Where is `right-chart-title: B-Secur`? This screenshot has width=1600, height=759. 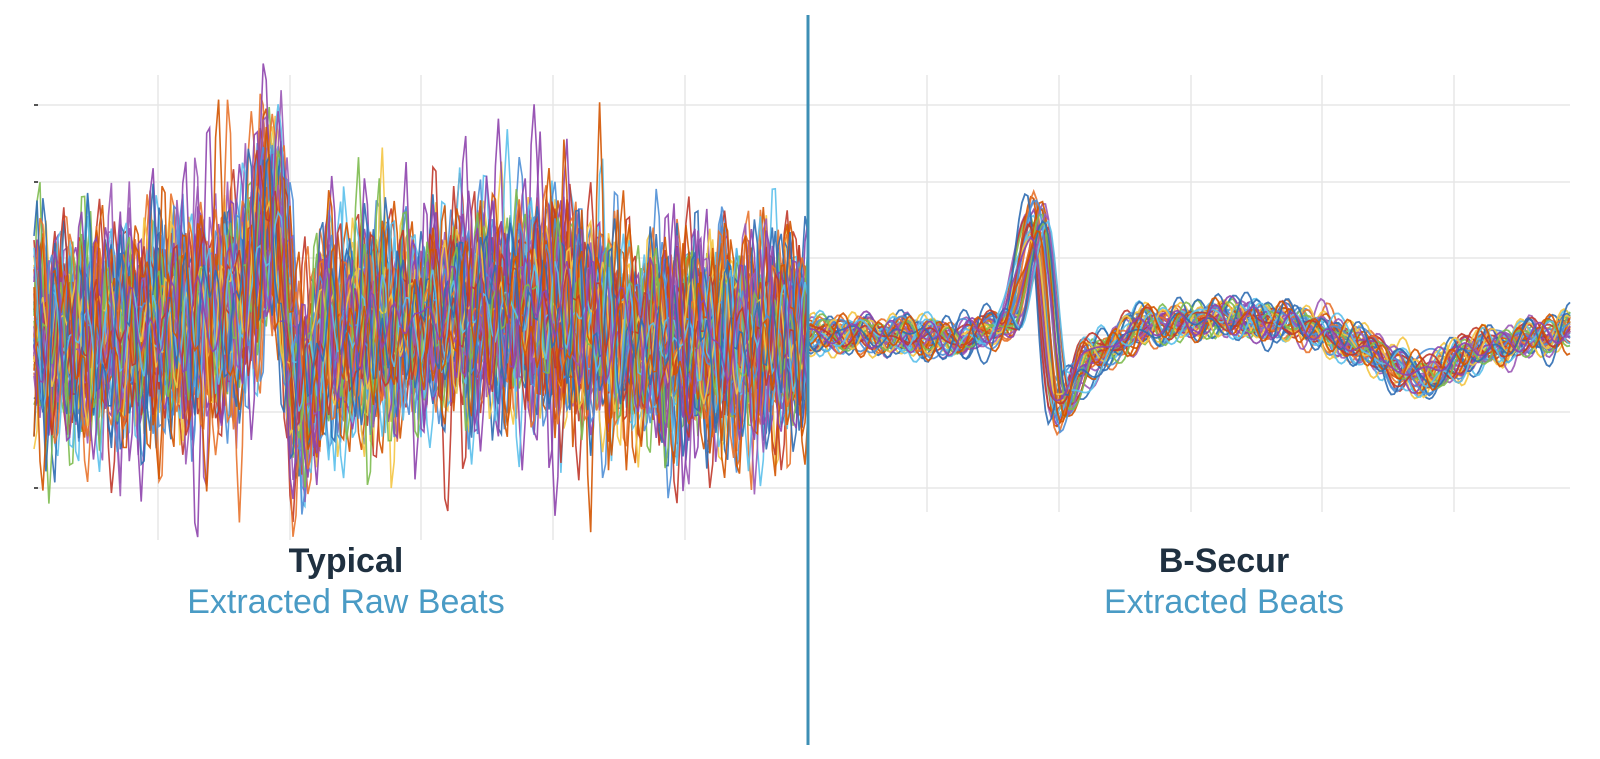
right-chart-title: B-Secur is located at coordinates (1224, 561).